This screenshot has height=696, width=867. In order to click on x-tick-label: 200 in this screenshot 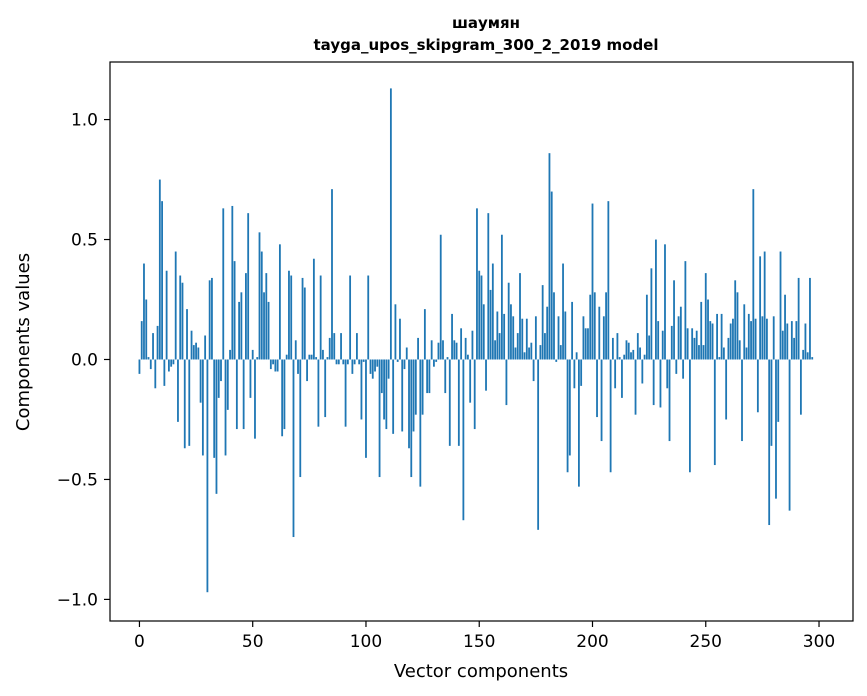, I will do `click(592, 642)`.